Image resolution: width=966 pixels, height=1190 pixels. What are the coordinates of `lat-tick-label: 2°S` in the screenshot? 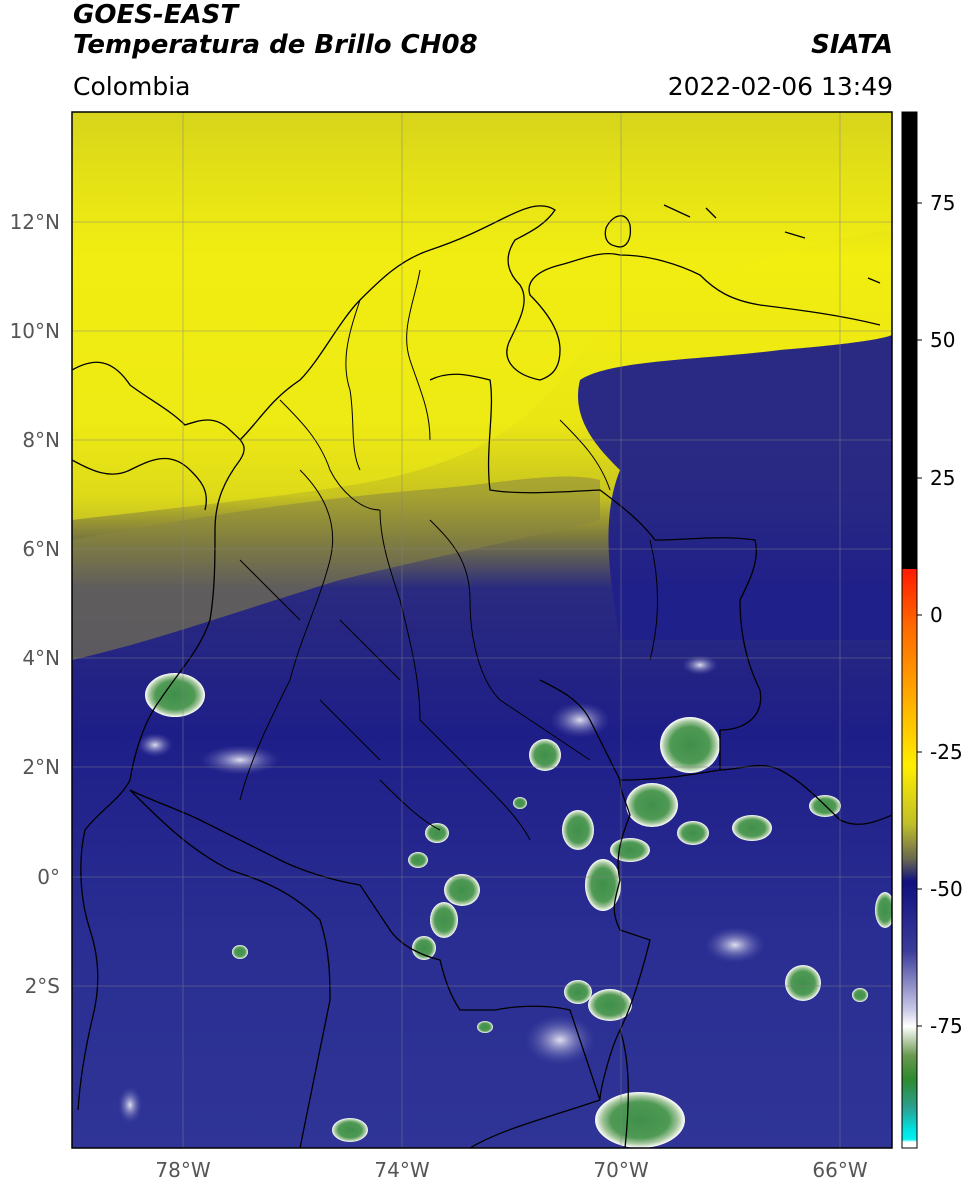 It's located at (42, 986).